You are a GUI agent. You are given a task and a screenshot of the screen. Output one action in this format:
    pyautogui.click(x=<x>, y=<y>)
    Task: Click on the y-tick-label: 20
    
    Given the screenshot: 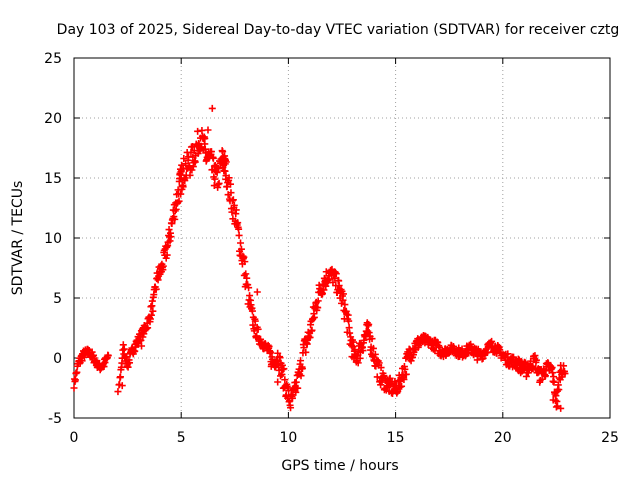 What is the action you would take?
    pyautogui.click(x=53, y=119)
    